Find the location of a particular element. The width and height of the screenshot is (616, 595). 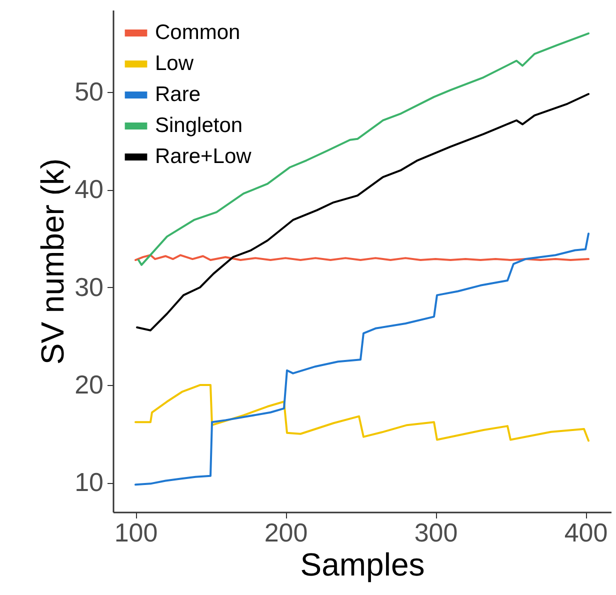

legend-label: Singleton is located at coordinates (199, 125).